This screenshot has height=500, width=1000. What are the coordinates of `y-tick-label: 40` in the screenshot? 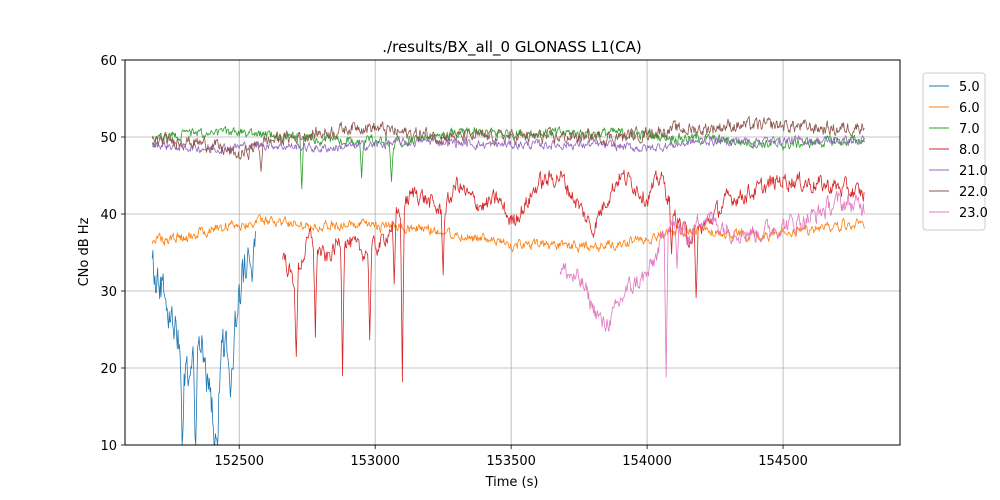 It's located at (108, 215).